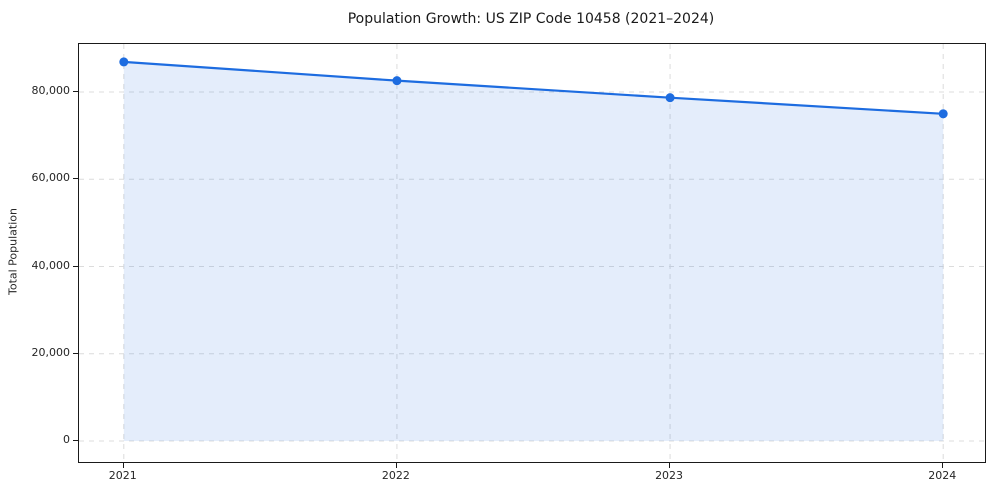 The width and height of the screenshot is (1000, 500). Describe the element at coordinates (51, 178) in the screenshot. I see `y-tick-label: 60,000` at that location.